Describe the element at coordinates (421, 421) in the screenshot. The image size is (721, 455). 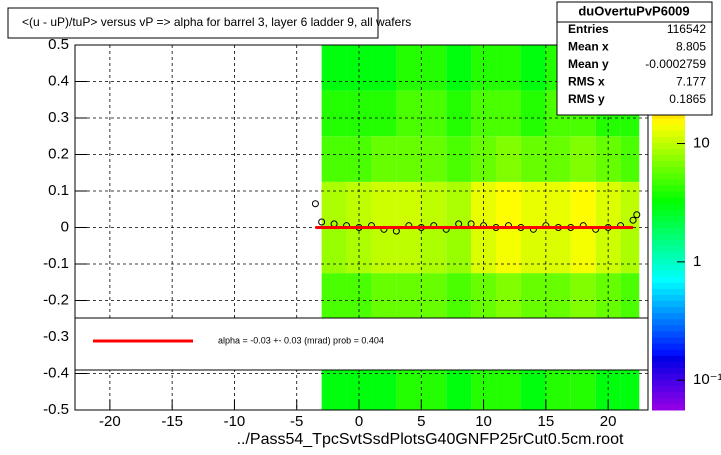
I see `x-tick-label: 5` at that location.